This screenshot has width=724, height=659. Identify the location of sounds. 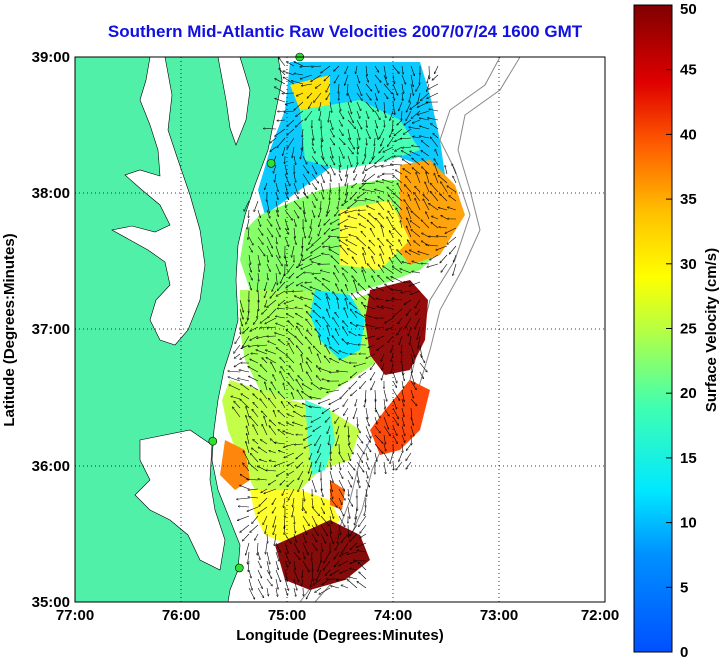
(180, 500).